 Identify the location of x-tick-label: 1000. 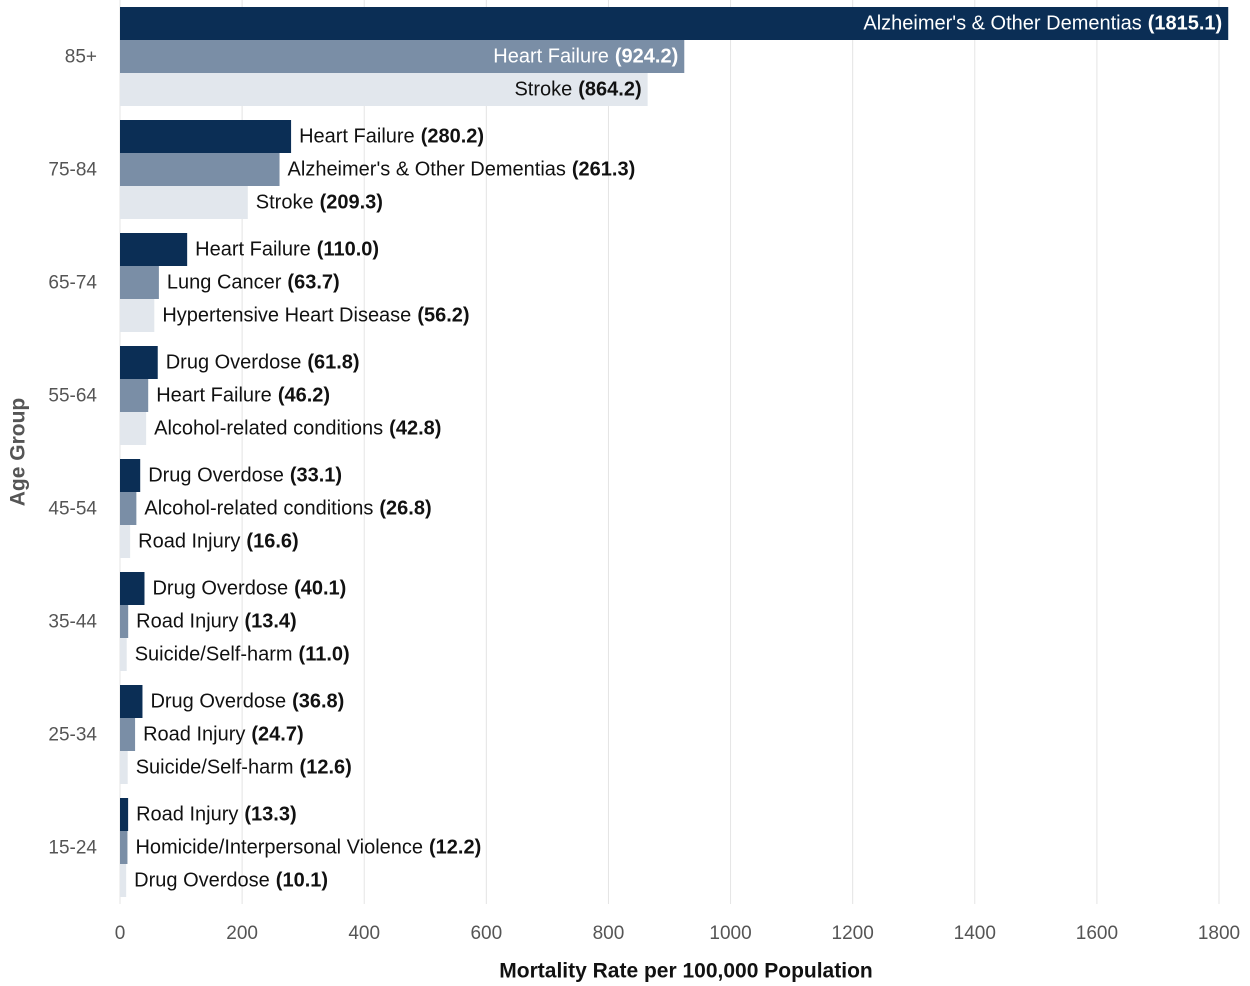
(730, 933).